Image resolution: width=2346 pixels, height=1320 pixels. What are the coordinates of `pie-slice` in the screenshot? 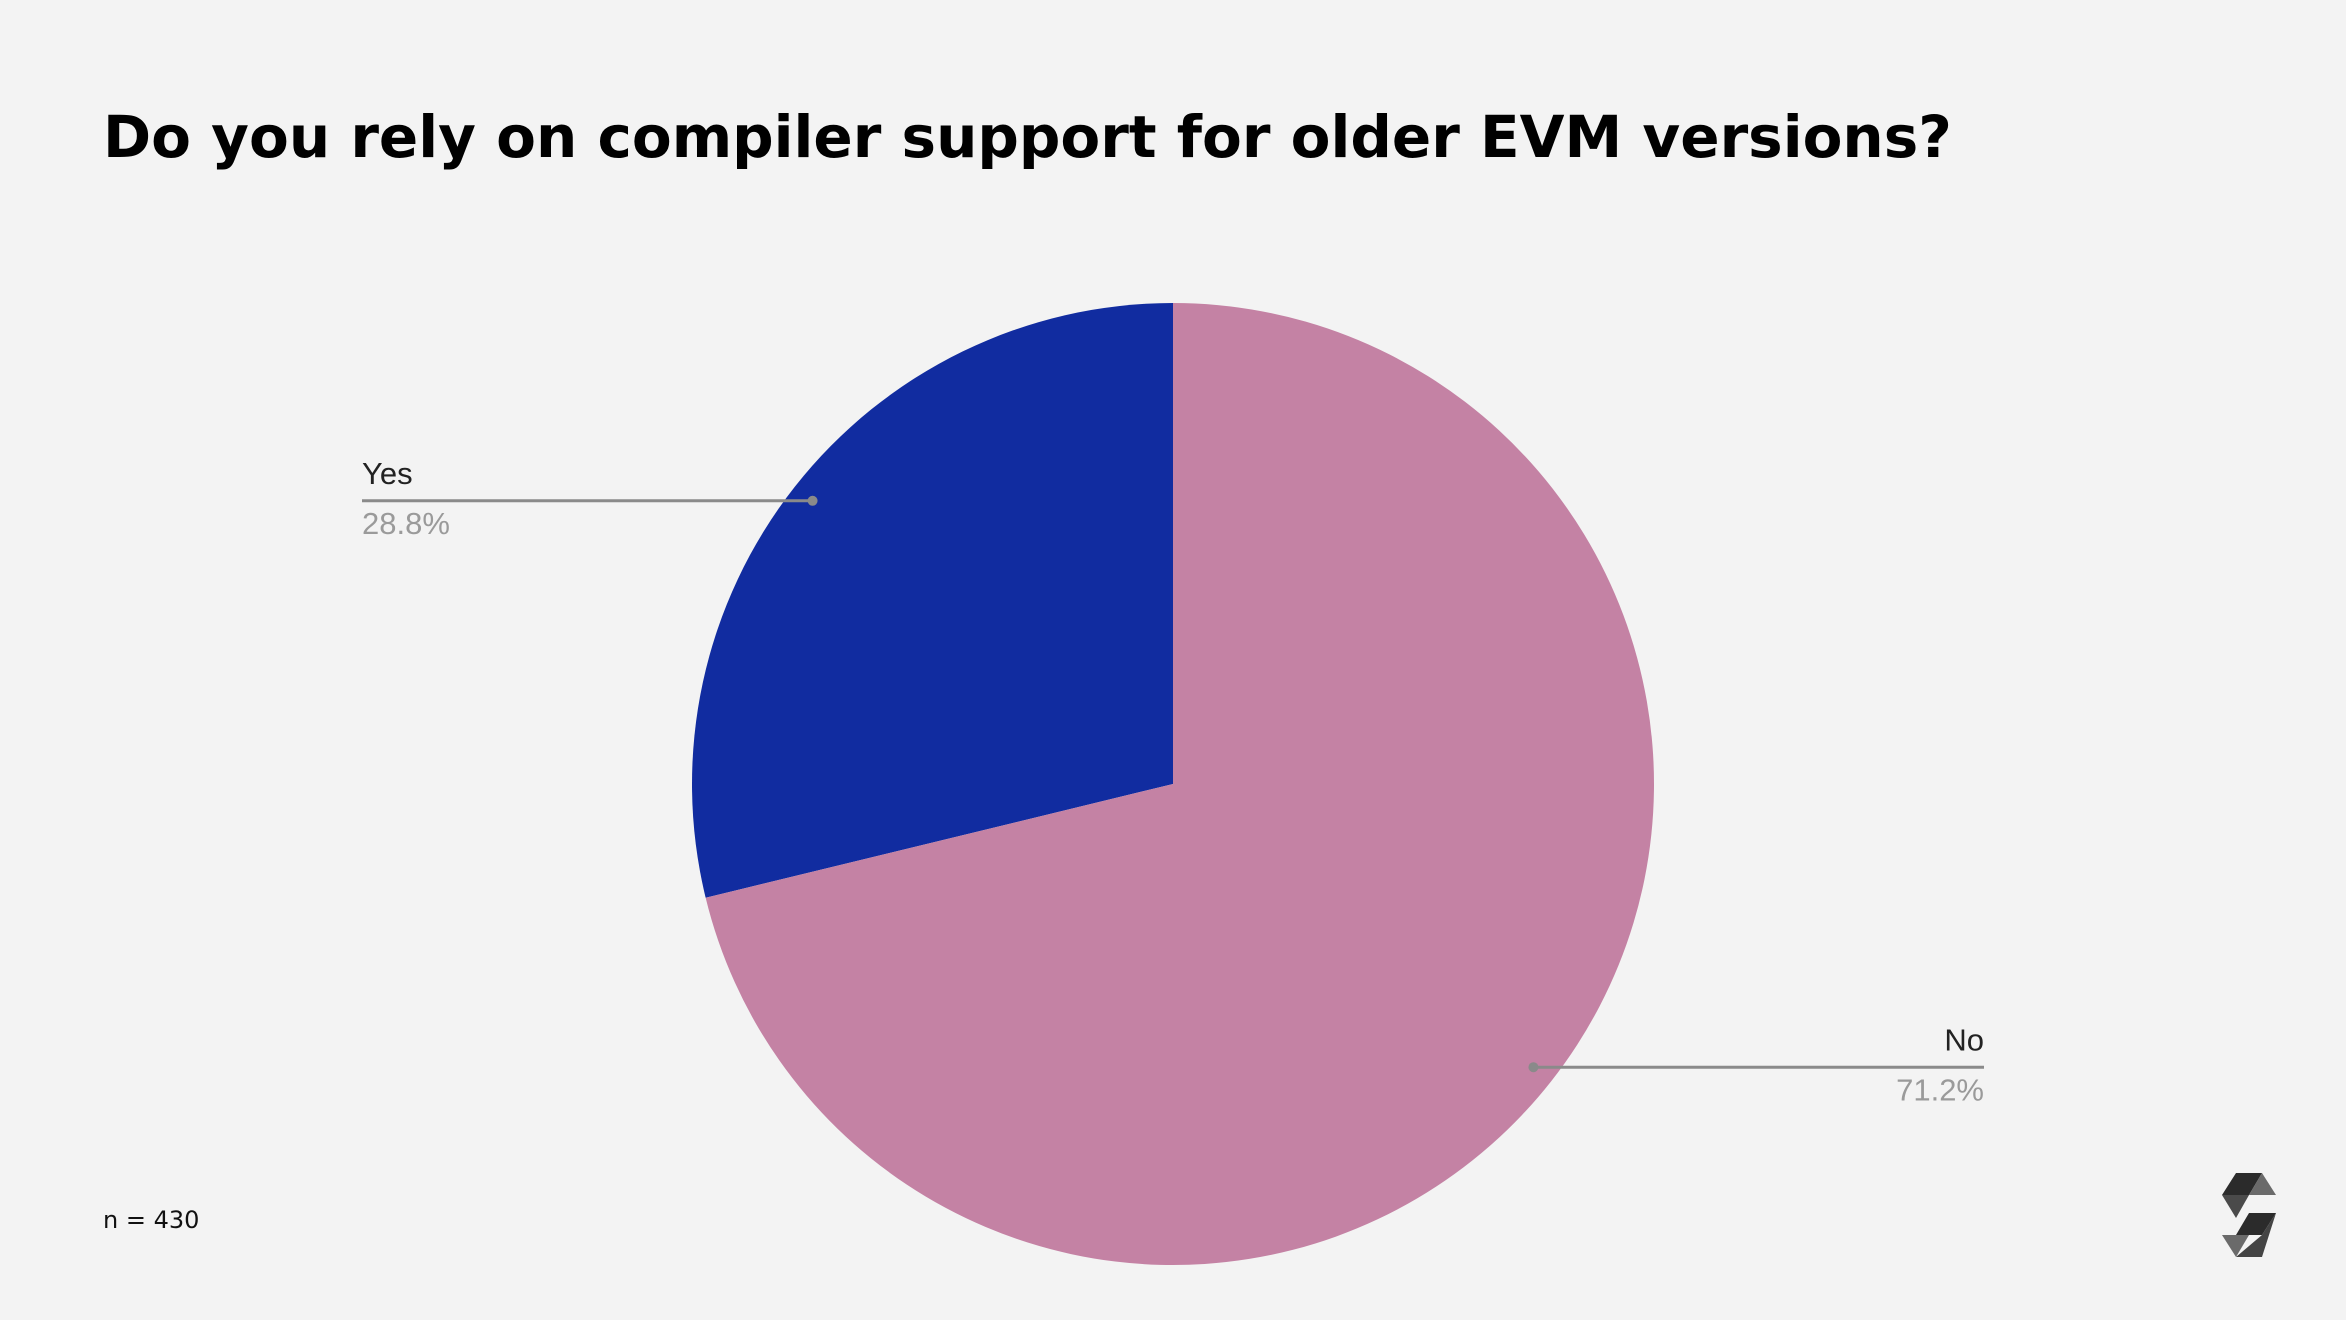 It's located at (932, 600).